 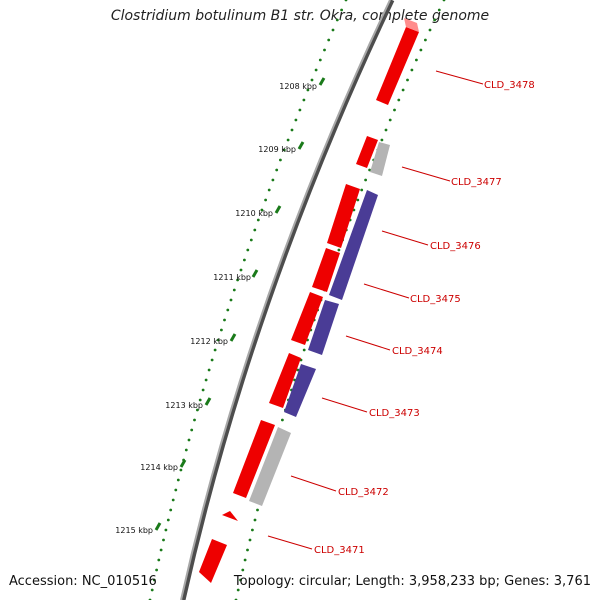 What do you see at coordinates (298, 86) in the screenshot?
I see `kbp-label: 1208 kbp` at bounding box center [298, 86].